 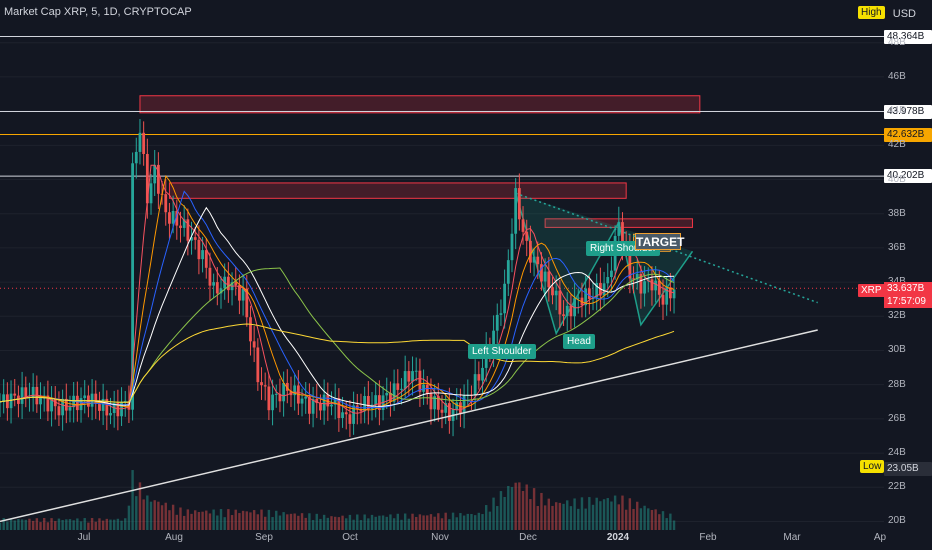 I want to click on head-label: Head, so click(x=579, y=341).